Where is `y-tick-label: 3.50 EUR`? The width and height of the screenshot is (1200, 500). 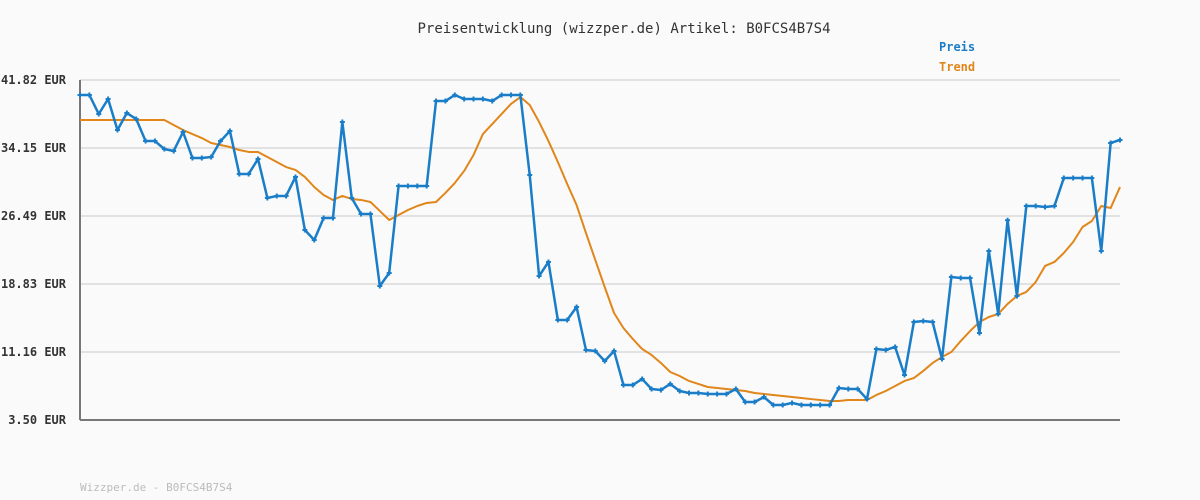
y-tick-label: 3.50 EUR is located at coordinates (37, 420).